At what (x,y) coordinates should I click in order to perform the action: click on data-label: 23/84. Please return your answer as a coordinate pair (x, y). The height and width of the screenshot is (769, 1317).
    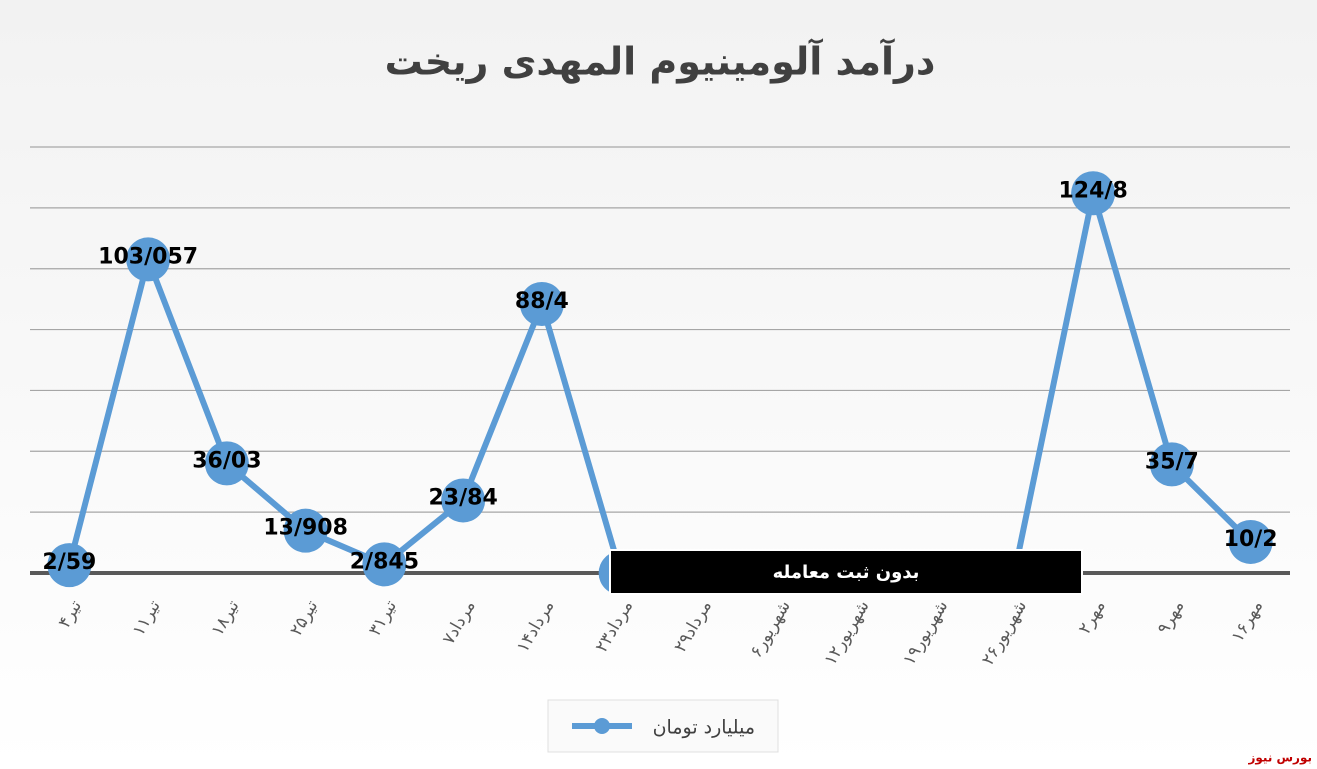
    Looking at the image, I should click on (462, 497).